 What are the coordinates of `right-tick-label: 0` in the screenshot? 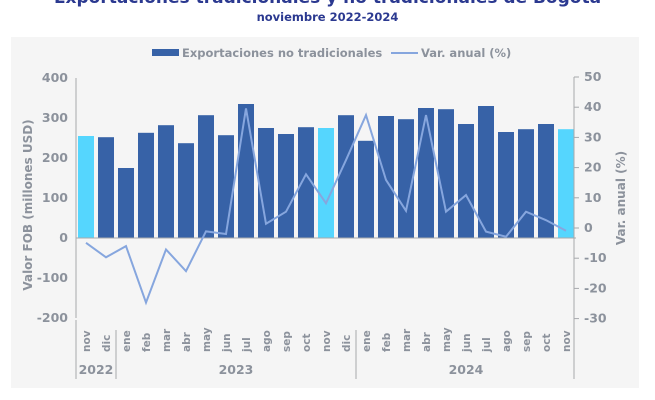 It's located at (588, 227).